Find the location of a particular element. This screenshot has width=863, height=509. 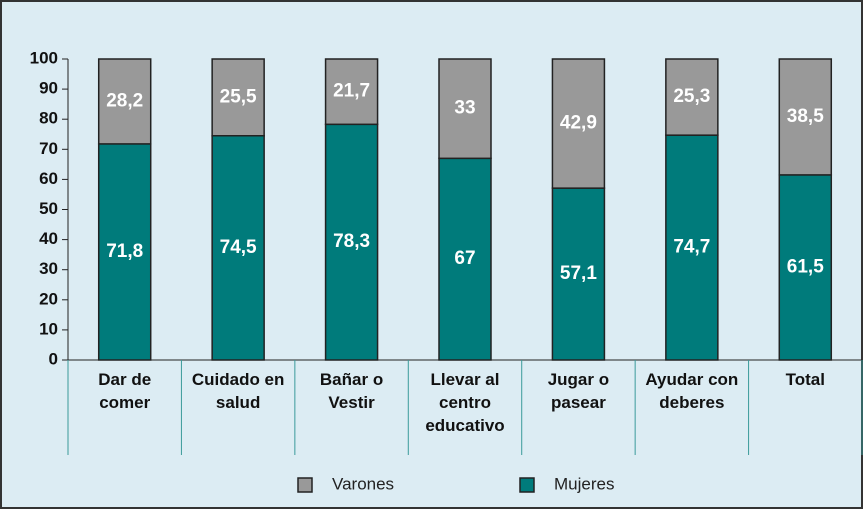

x-tick-label: Ayudar con deberes is located at coordinates (692, 391).